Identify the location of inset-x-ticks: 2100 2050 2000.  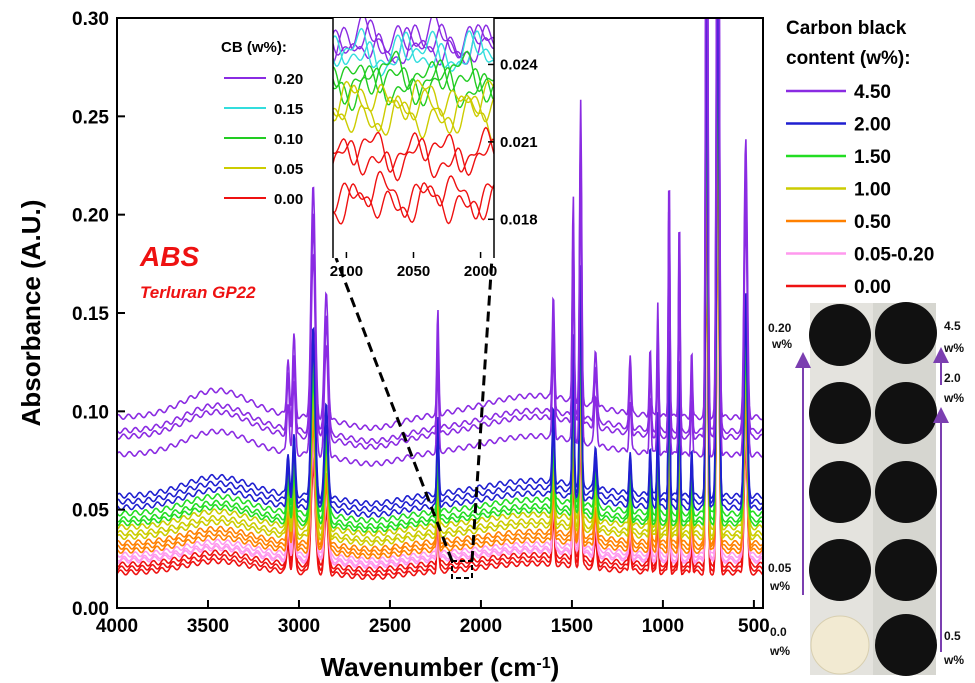
(413, 266).